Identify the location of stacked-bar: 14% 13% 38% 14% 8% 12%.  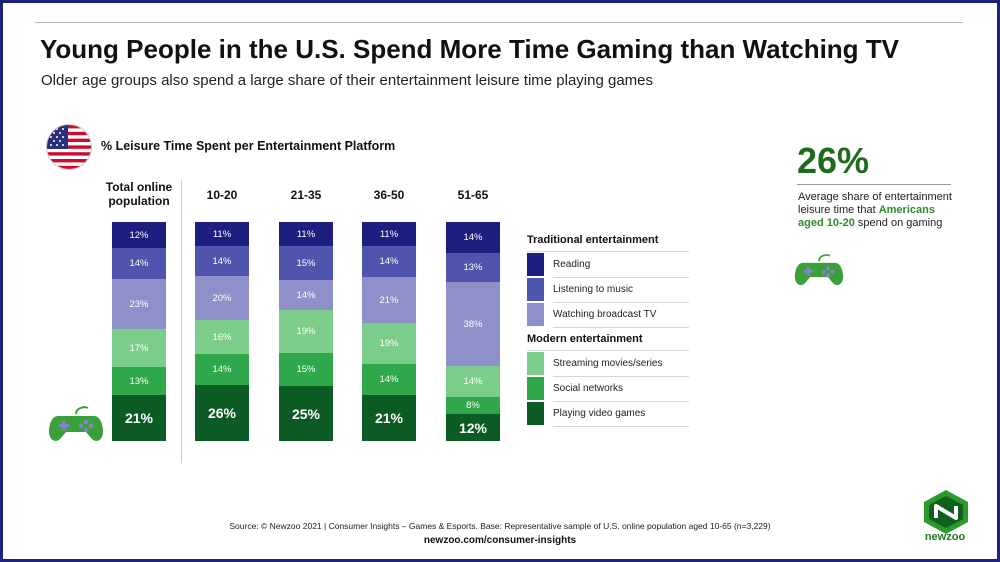
(473, 331).